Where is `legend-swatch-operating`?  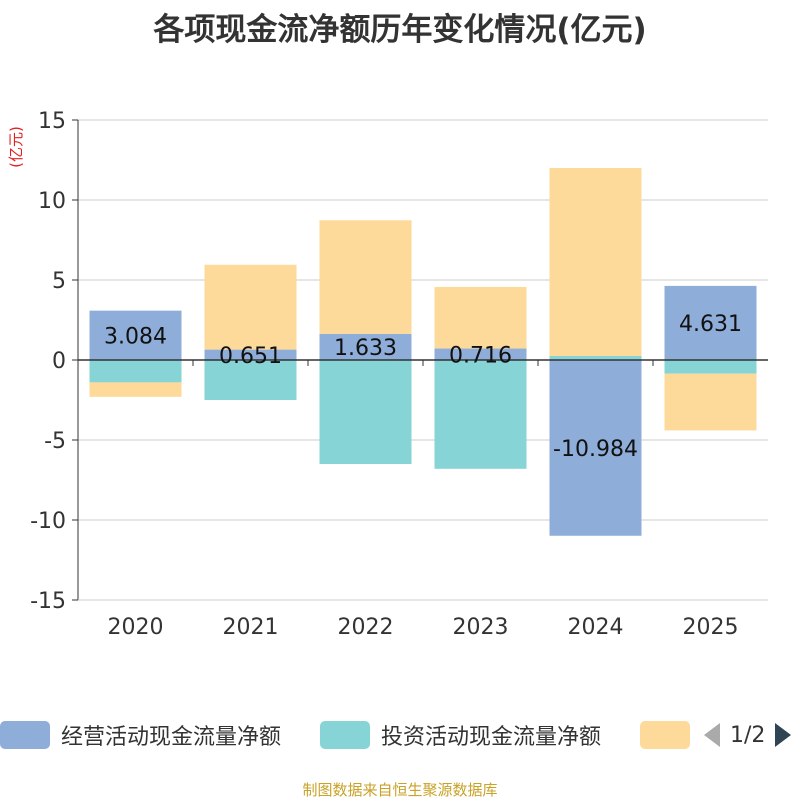 legend-swatch-operating is located at coordinates (25, 735).